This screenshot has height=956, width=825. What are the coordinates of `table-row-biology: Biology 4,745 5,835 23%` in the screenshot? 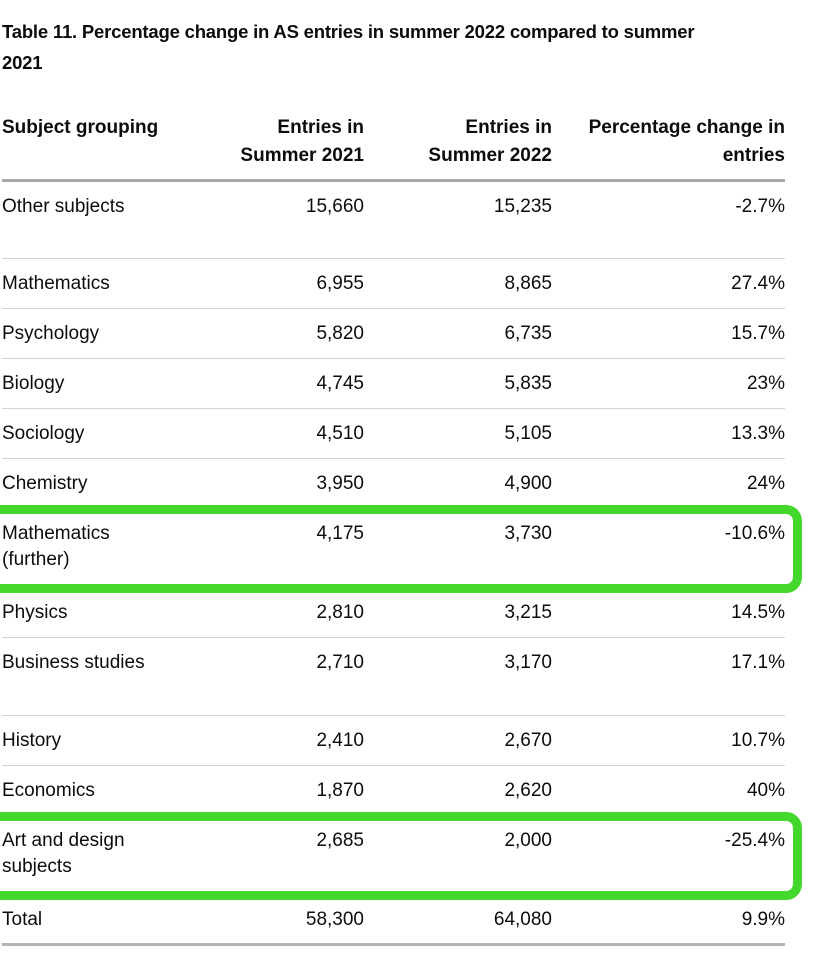 It's located at (393, 383).